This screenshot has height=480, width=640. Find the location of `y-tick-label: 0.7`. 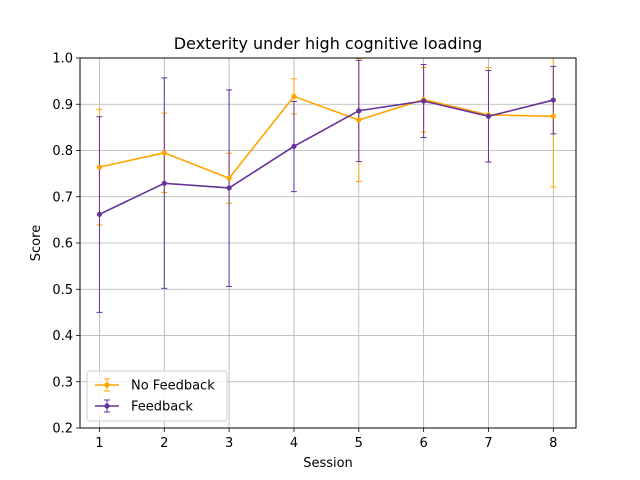

y-tick-label: 0.7 is located at coordinates (62, 197).